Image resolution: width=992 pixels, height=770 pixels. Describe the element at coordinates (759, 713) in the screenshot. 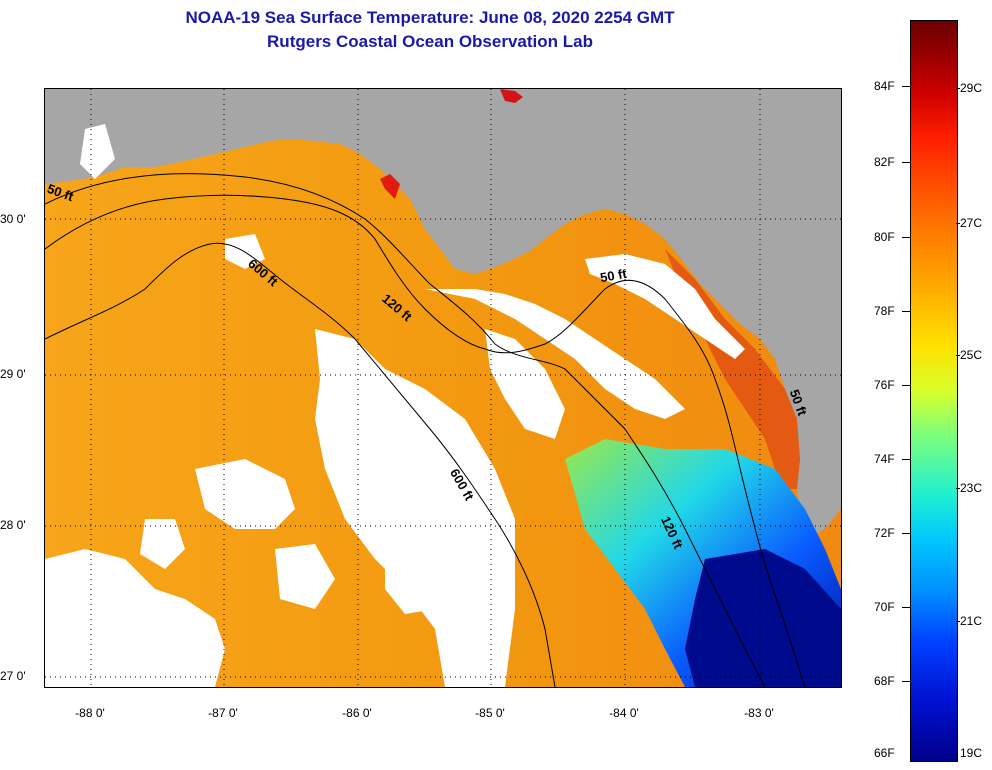

I see `lon-label: -83 0'` at that location.